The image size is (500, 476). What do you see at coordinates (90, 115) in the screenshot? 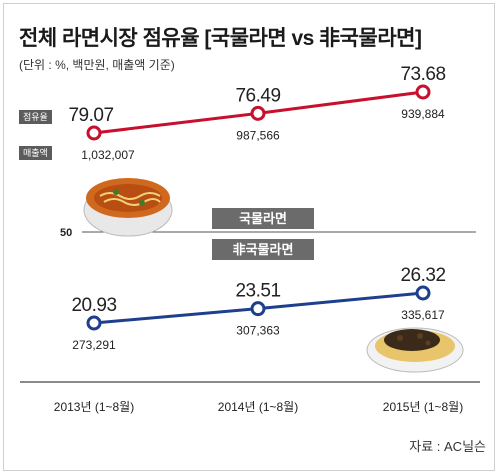
I see `share-label-domestic-0: 79.07` at bounding box center [90, 115].